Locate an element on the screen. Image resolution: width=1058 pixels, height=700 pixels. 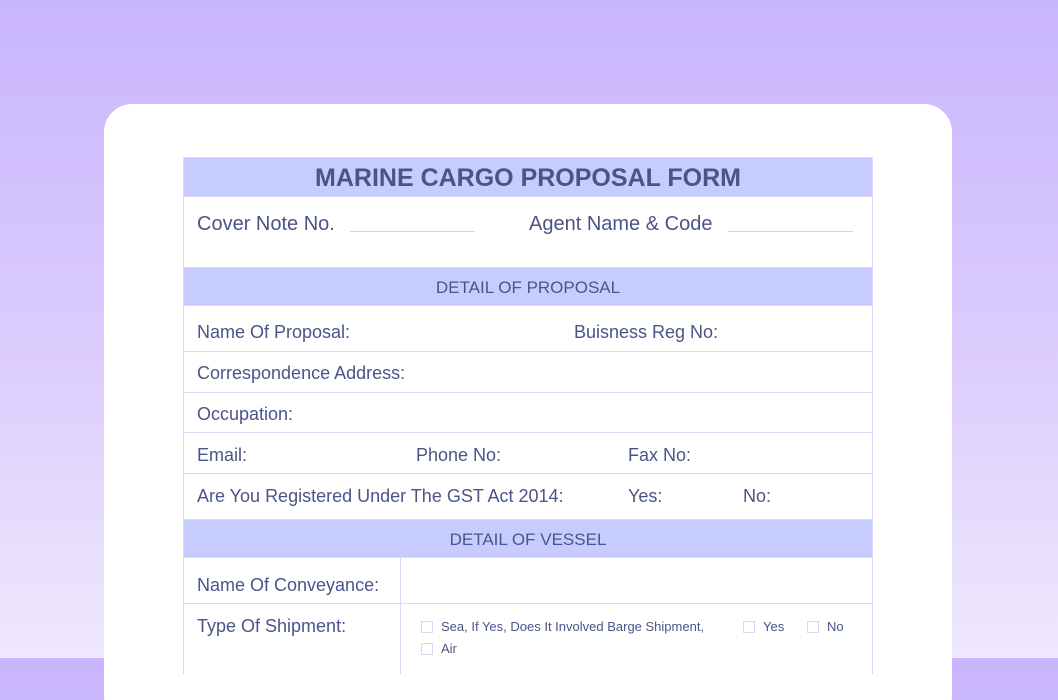
cover-row: Cover Note No. Agent Name & Code is located at coordinates (528, 232).